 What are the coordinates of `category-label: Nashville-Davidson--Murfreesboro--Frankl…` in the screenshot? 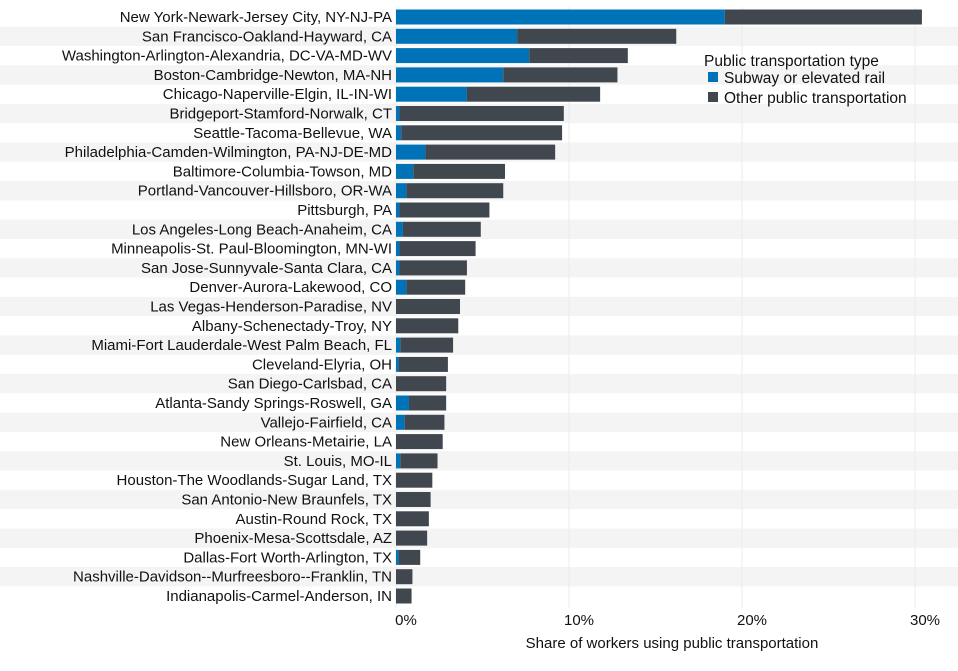 It's located at (232, 577).